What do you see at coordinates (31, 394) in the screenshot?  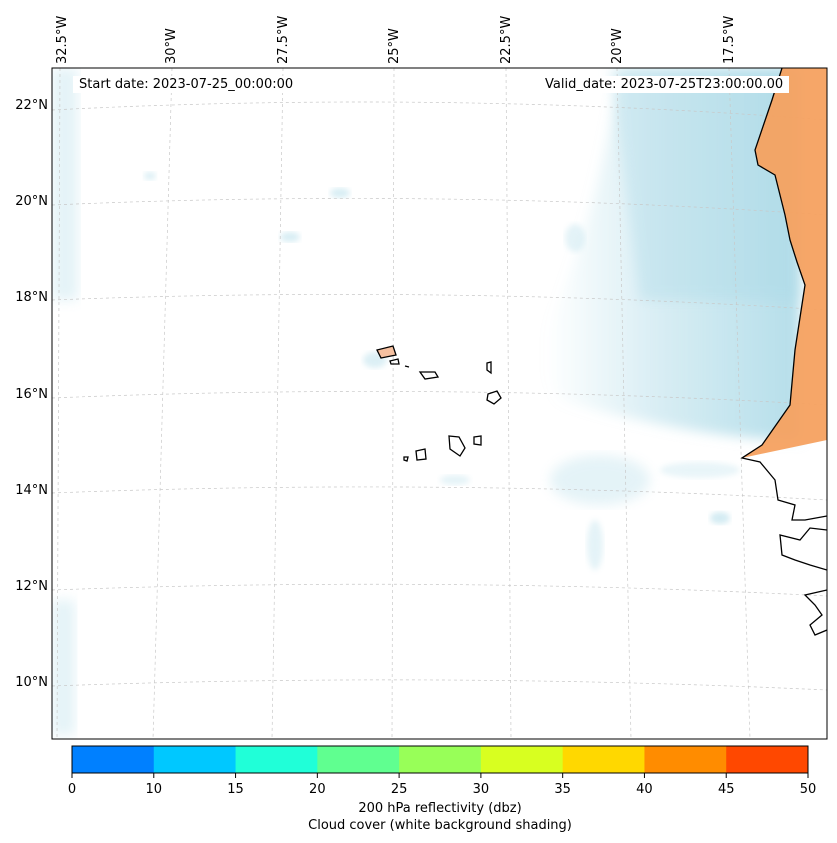 I see `lat-label-16n: 16°N` at bounding box center [31, 394].